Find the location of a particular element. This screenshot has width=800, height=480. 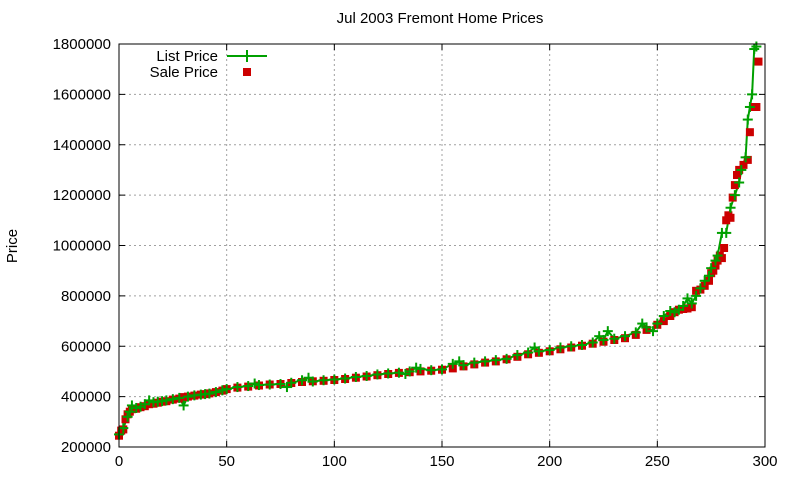

legend-label-list-price: List Price is located at coordinates (187, 56).